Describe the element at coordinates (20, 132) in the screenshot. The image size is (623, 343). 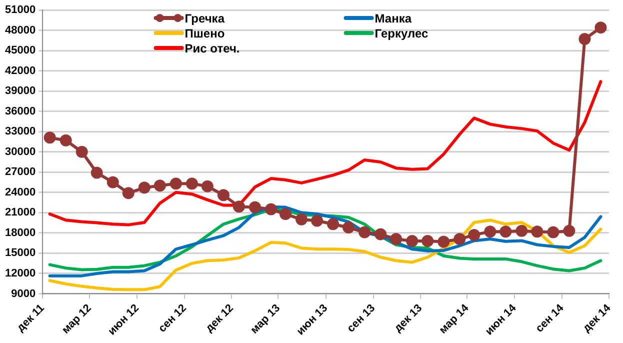
I see `y-tick-label: 33000` at that location.